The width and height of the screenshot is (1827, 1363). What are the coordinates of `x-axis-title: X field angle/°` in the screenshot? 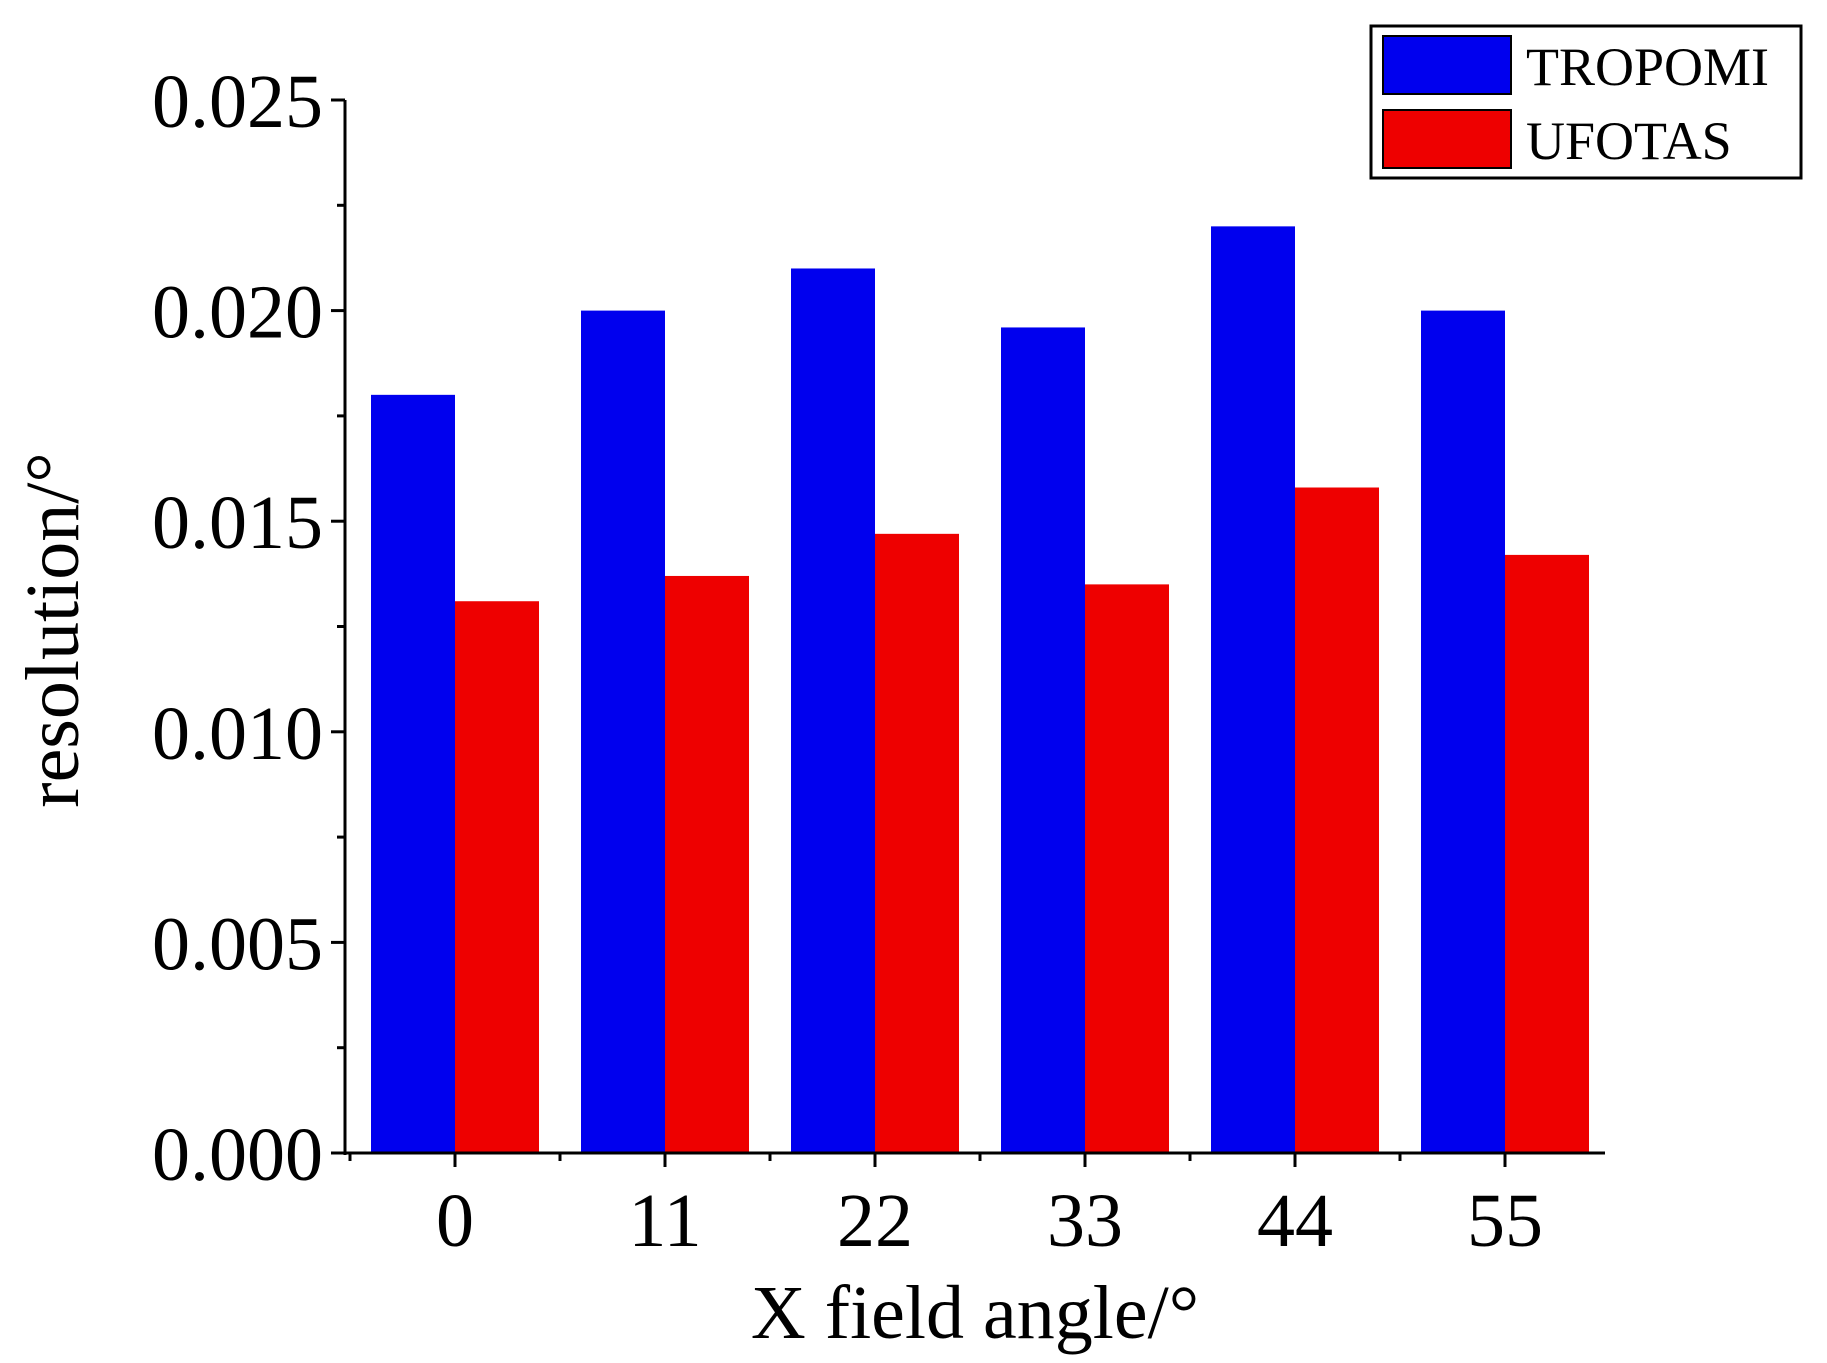 It's located at (975, 1313).